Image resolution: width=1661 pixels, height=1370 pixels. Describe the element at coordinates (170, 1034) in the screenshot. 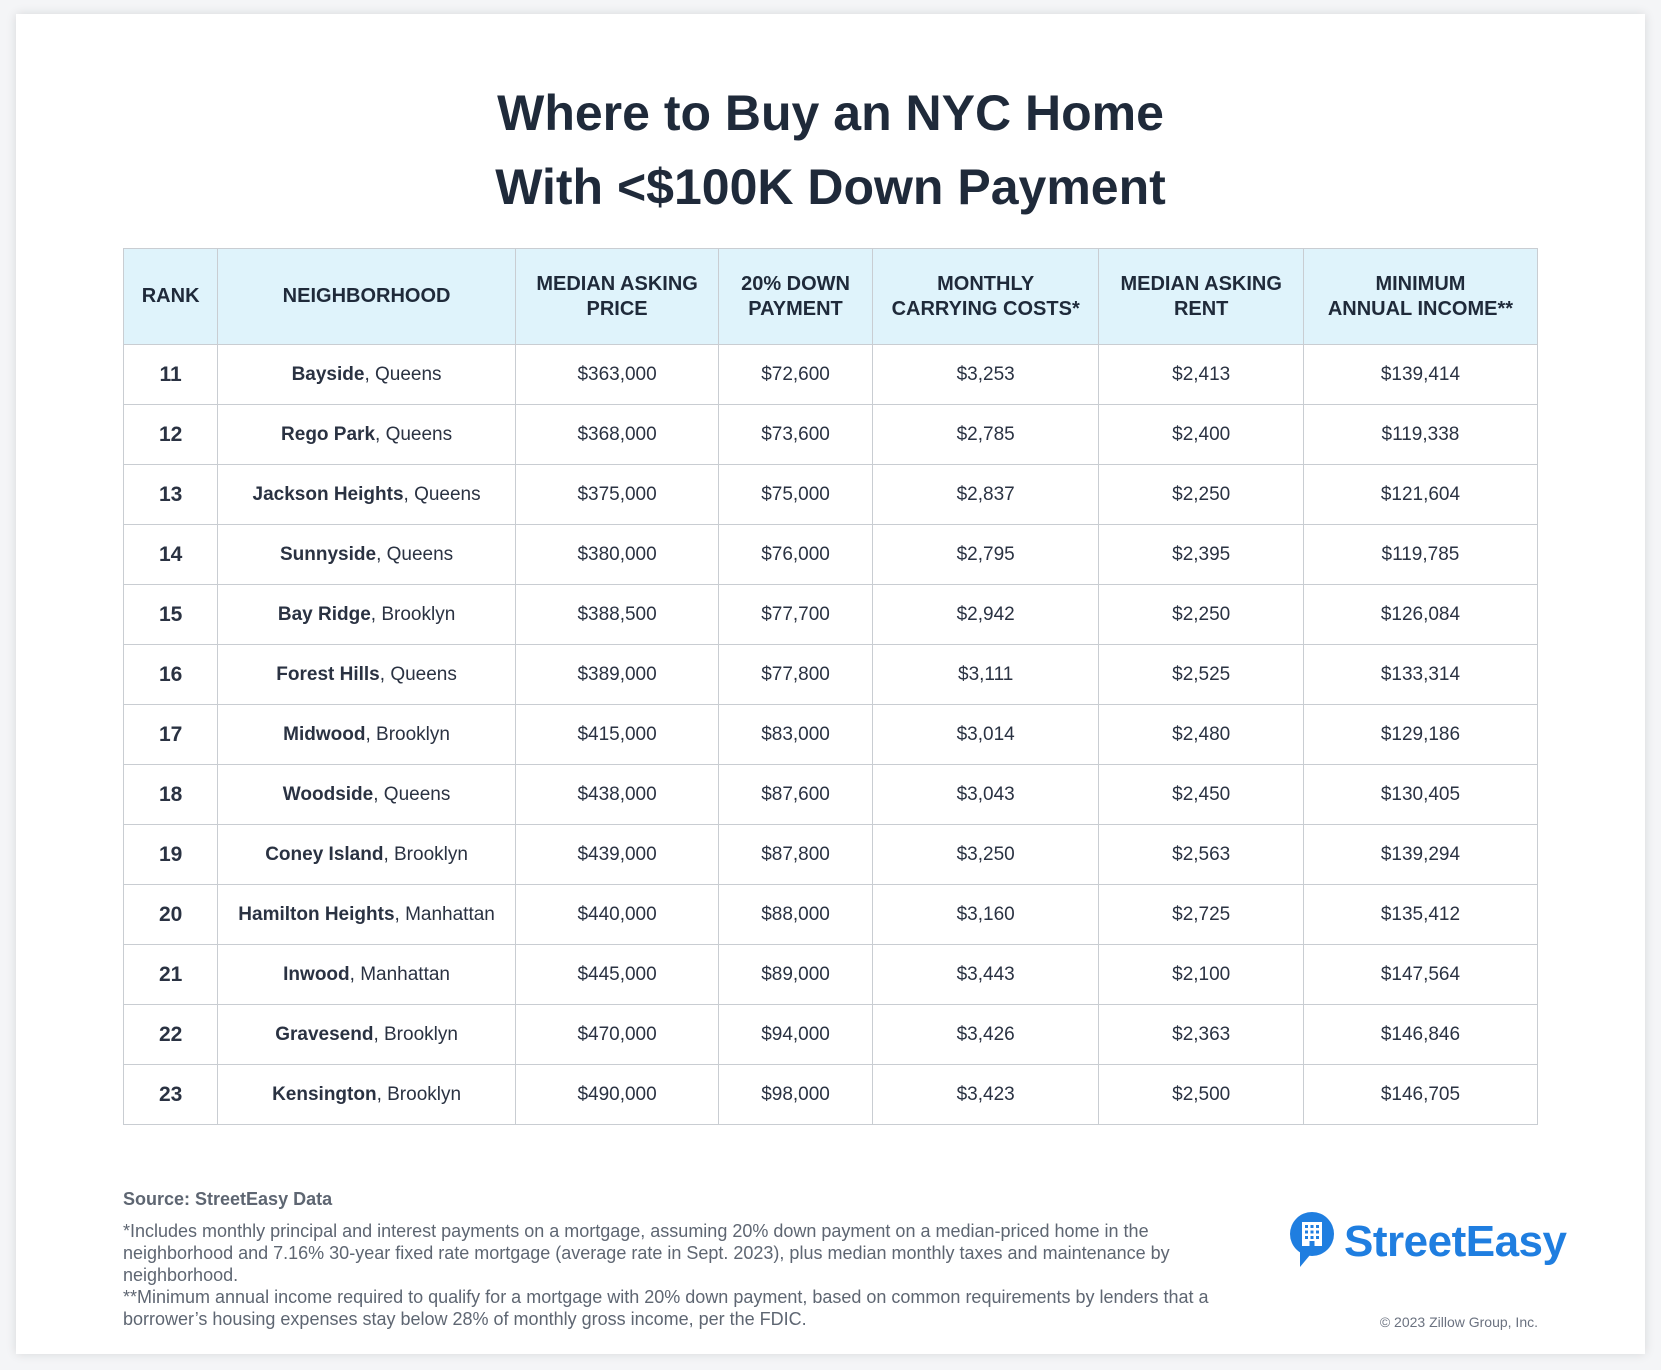

I see `rank-cell: 22` at that location.